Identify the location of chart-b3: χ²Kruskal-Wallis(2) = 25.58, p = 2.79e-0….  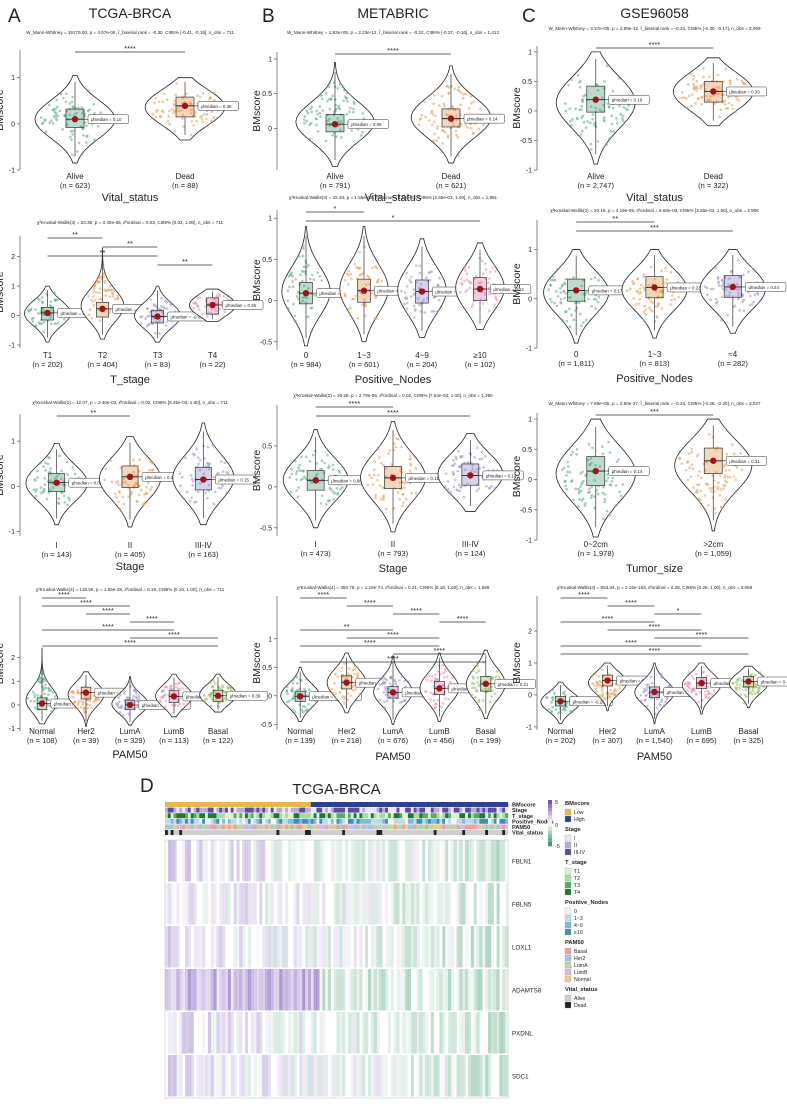
(387, 484).